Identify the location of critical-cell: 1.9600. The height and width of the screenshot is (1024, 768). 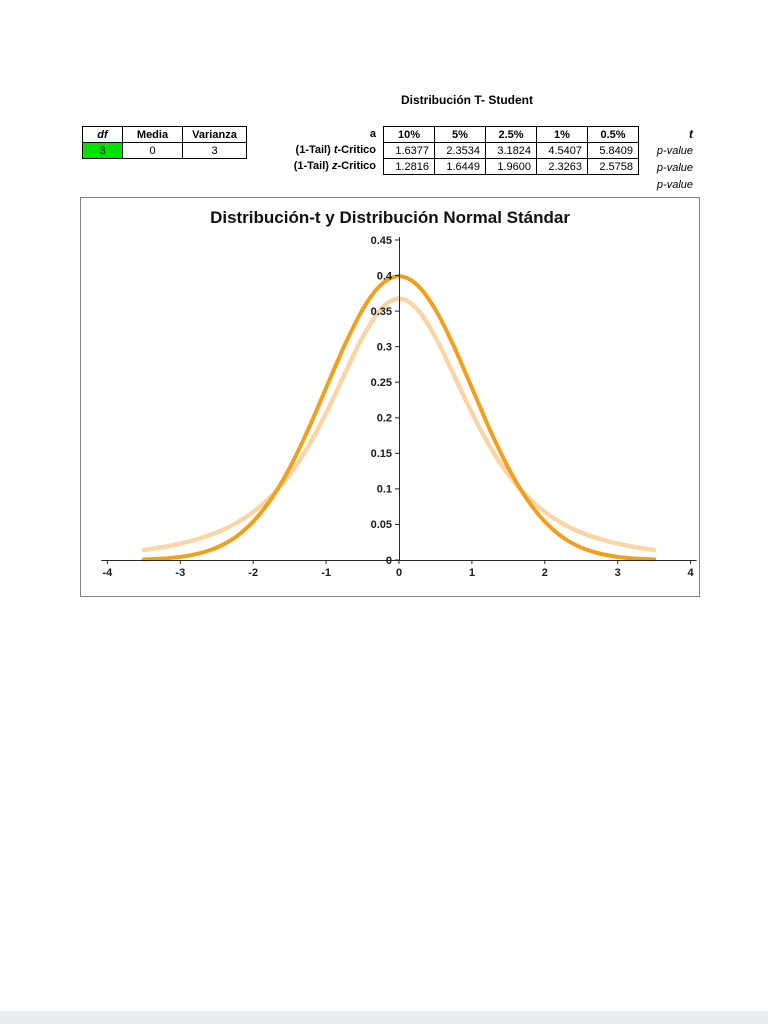
(511, 166).